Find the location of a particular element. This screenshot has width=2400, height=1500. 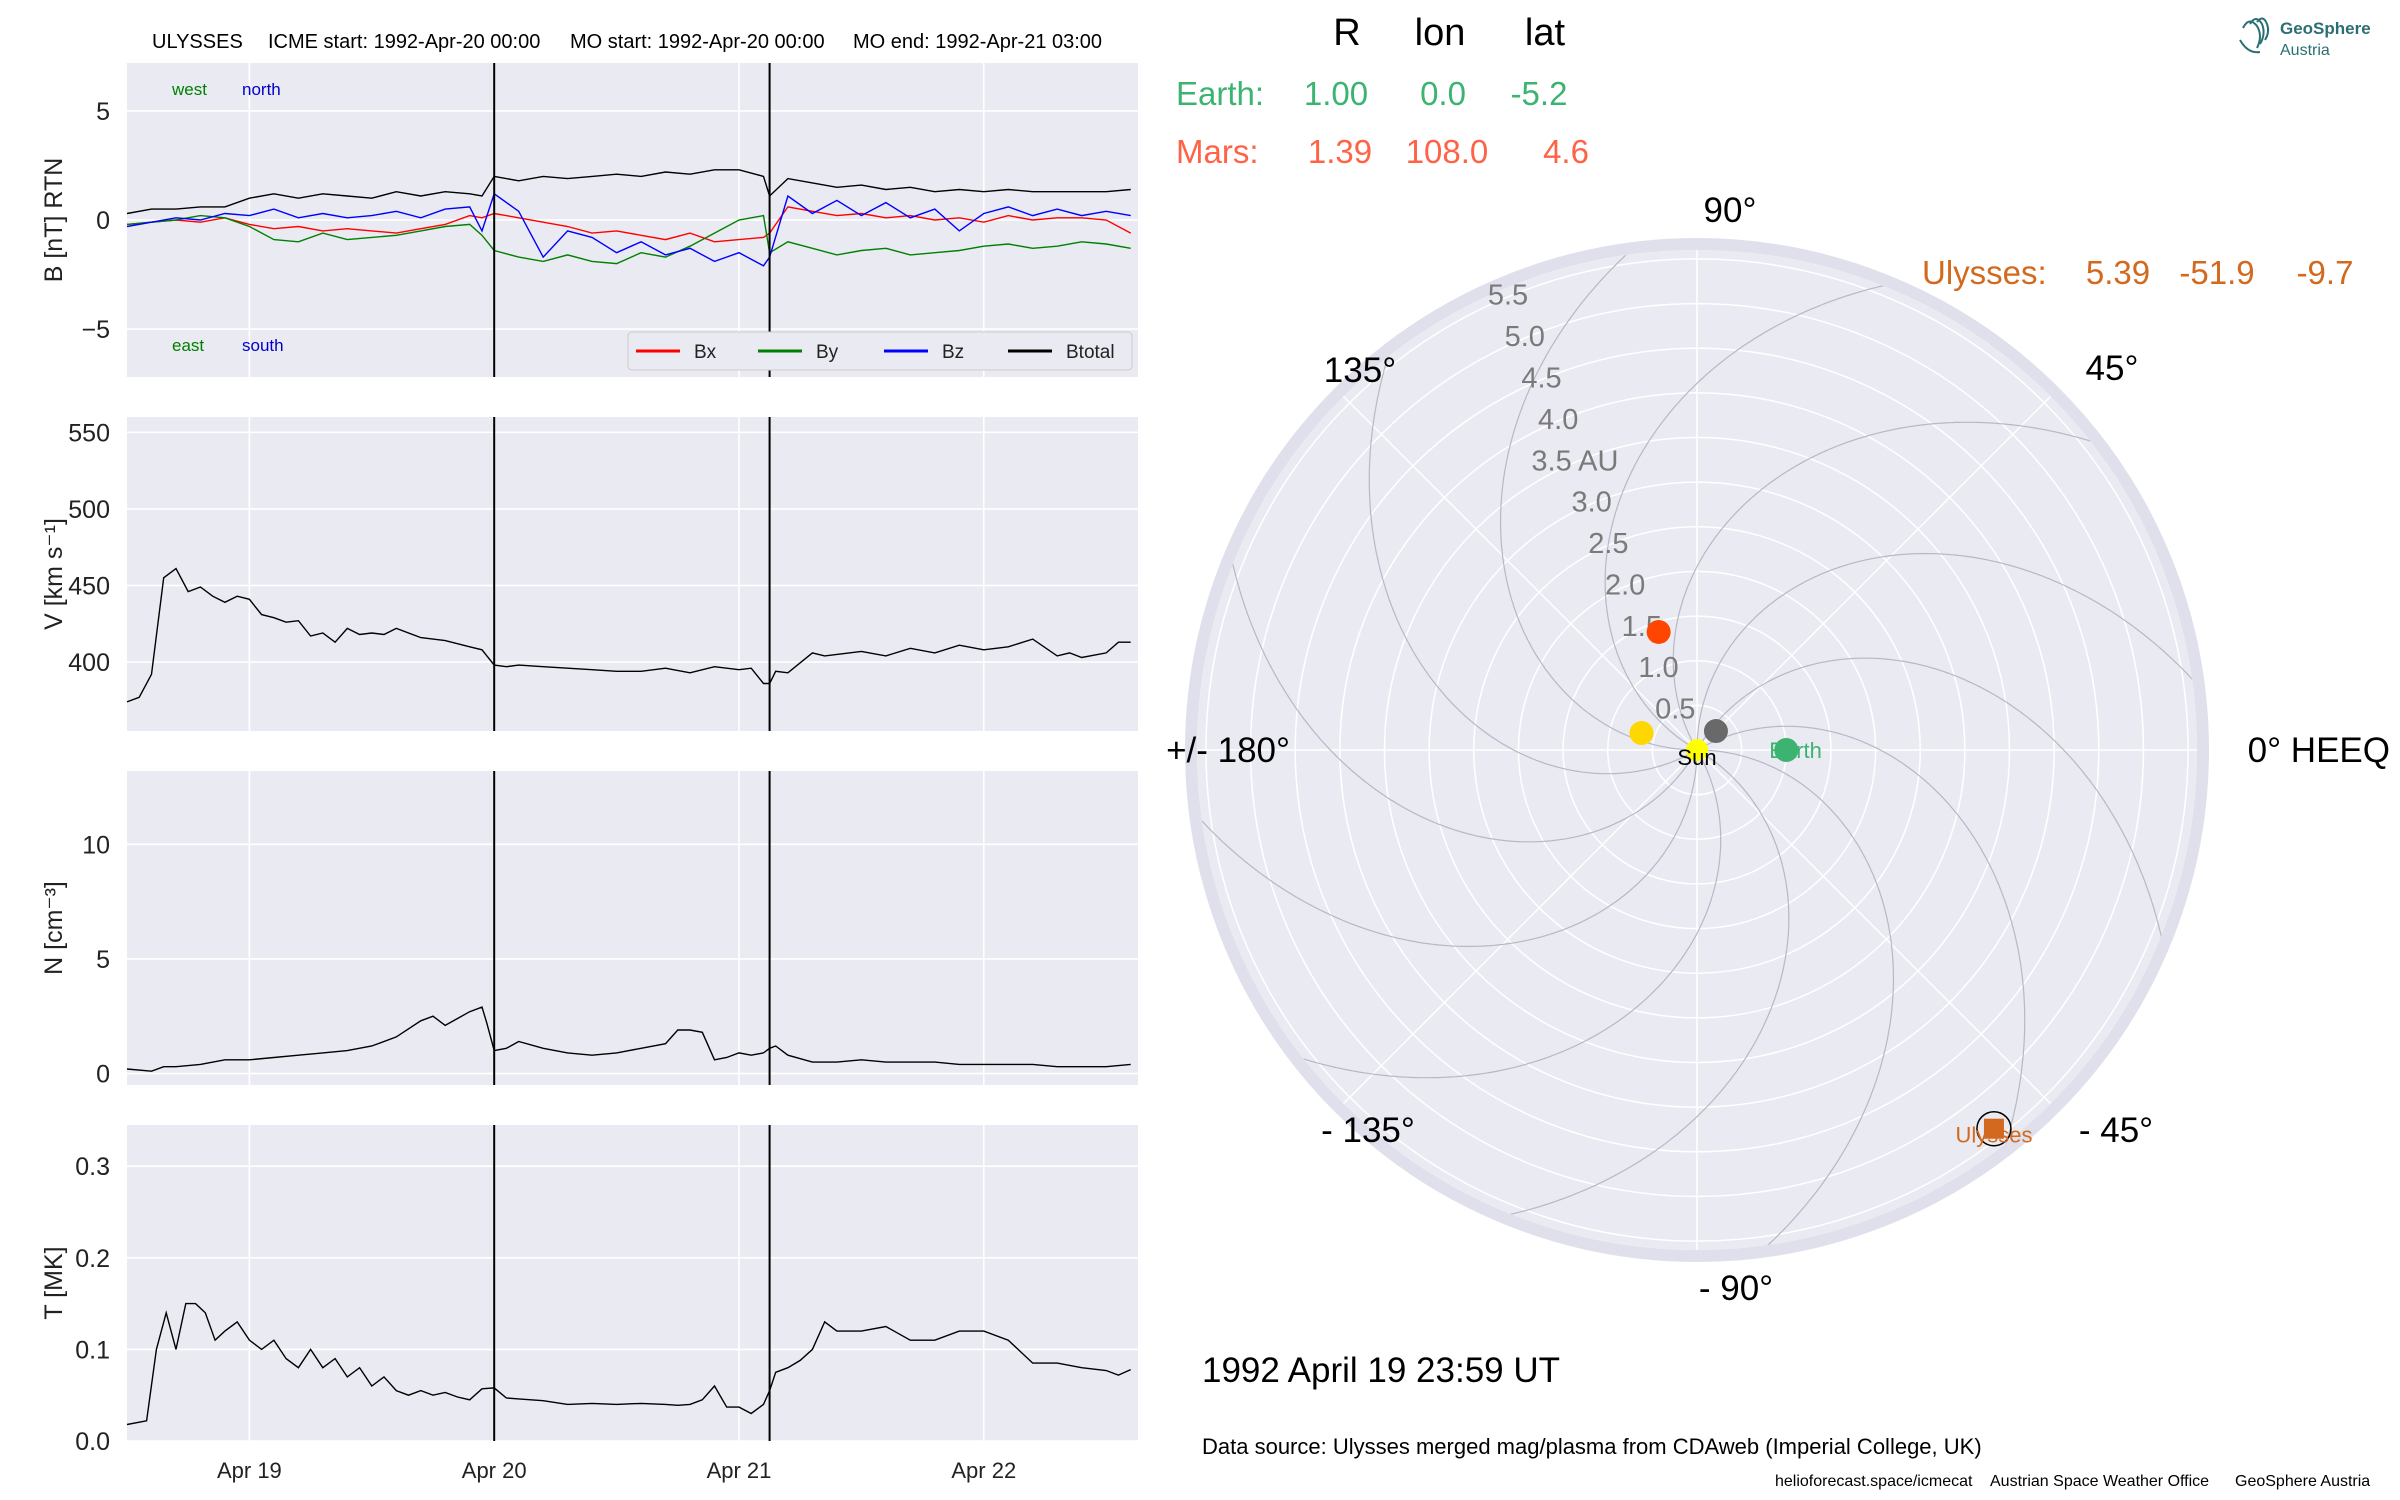

series-line-bx is located at coordinates (629, 224).